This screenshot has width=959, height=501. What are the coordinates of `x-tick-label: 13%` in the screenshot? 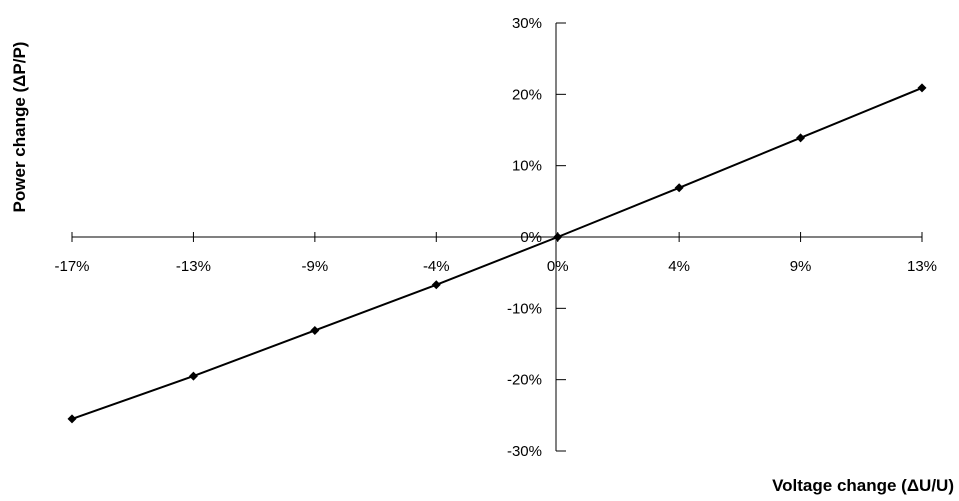 It's located at (922, 266).